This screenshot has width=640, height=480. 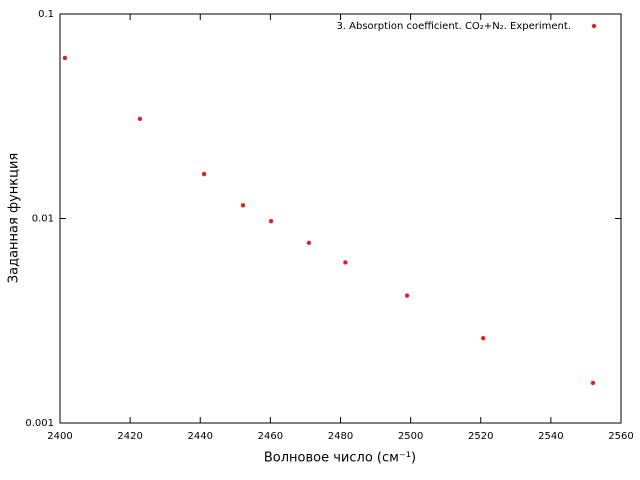 What do you see at coordinates (340, 458) in the screenshot?
I see `x-axis-label: Волновое число (см⁻¹)` at bounding box center [340, 458].